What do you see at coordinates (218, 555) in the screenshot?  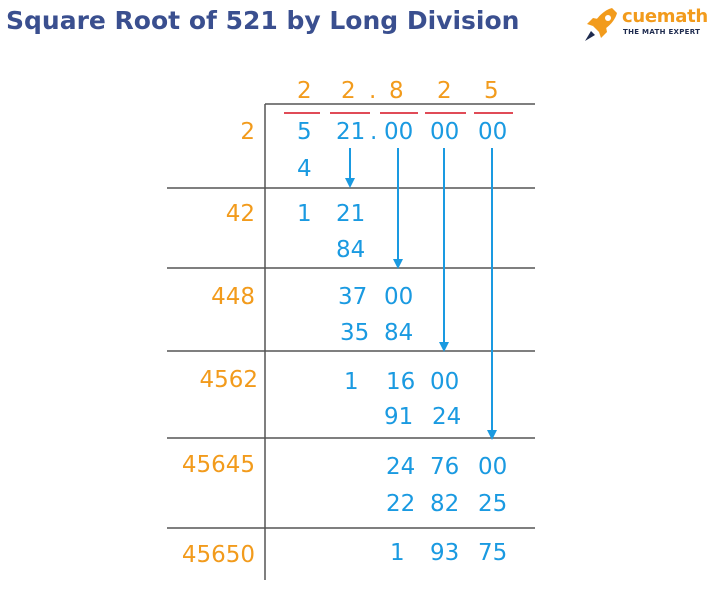 I see `divisor: 45650` at bounding box center [218, 555].